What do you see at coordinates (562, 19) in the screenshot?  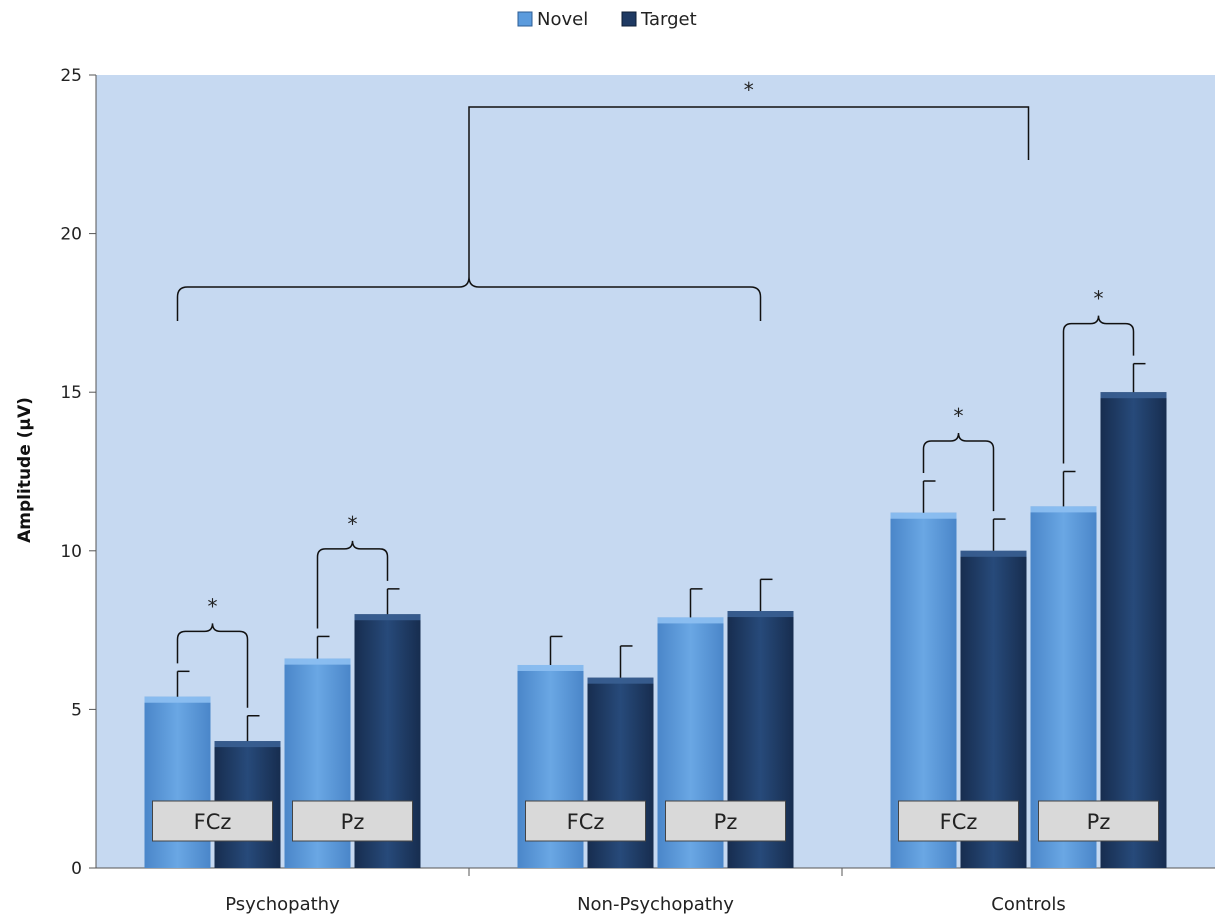 I see `legend-label-novel: Novel` at bounding box center [562, 19].